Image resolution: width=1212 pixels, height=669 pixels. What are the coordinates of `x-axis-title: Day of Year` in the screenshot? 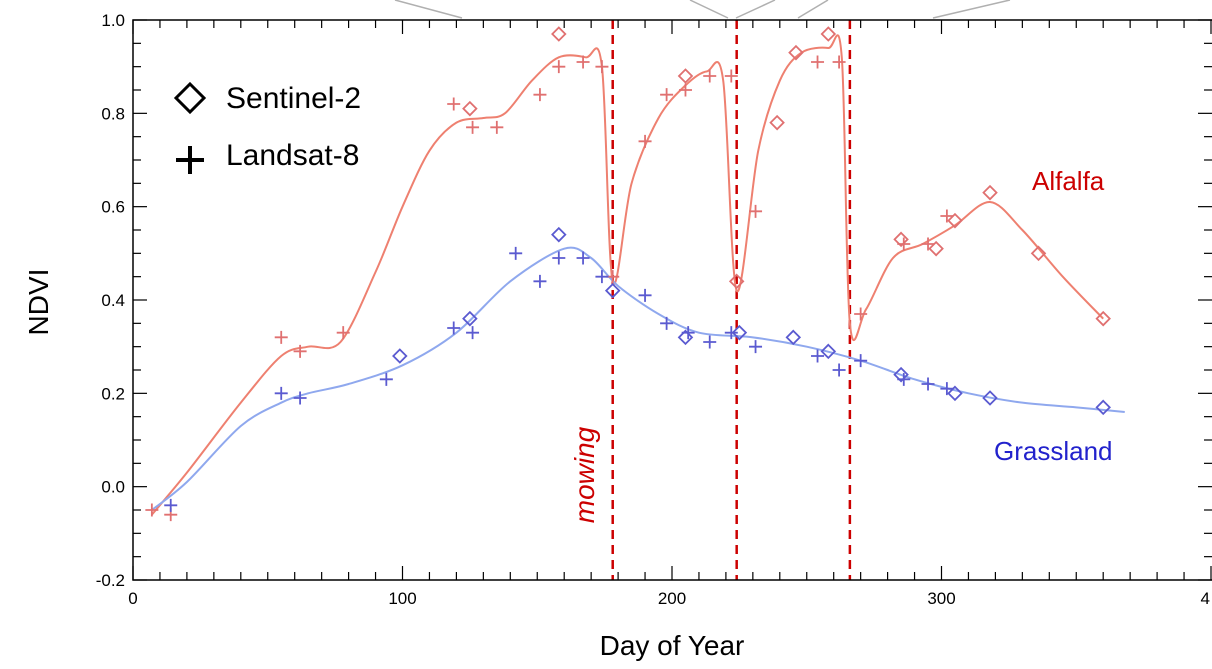 It's located at (672, 645).